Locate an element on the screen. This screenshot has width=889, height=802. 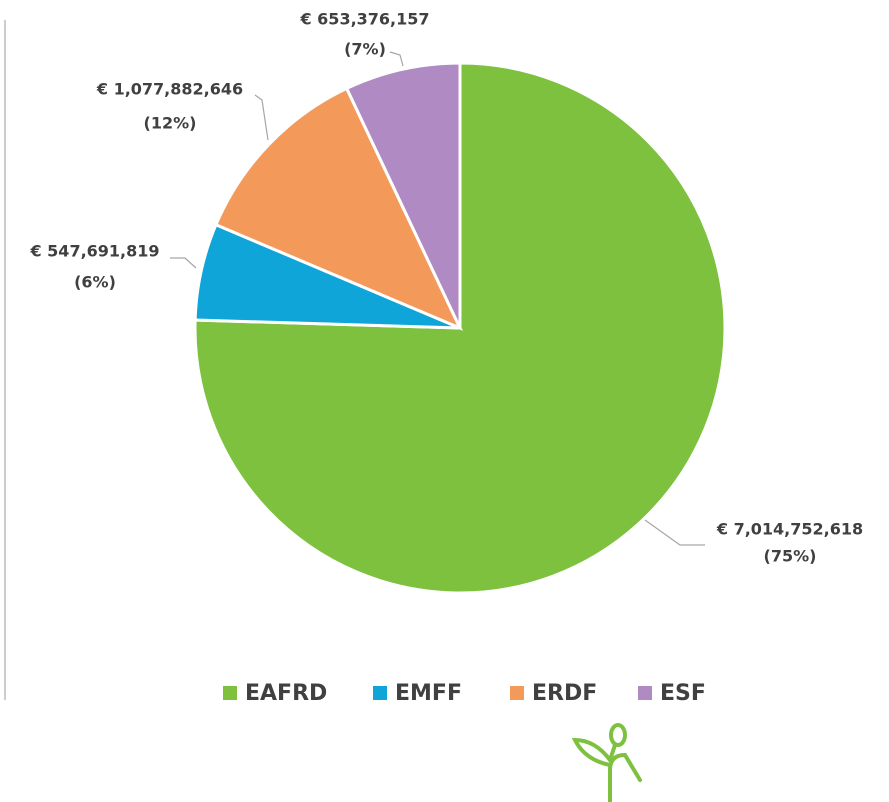
legend-label: EAFRD is located at coordinates (286, 693).